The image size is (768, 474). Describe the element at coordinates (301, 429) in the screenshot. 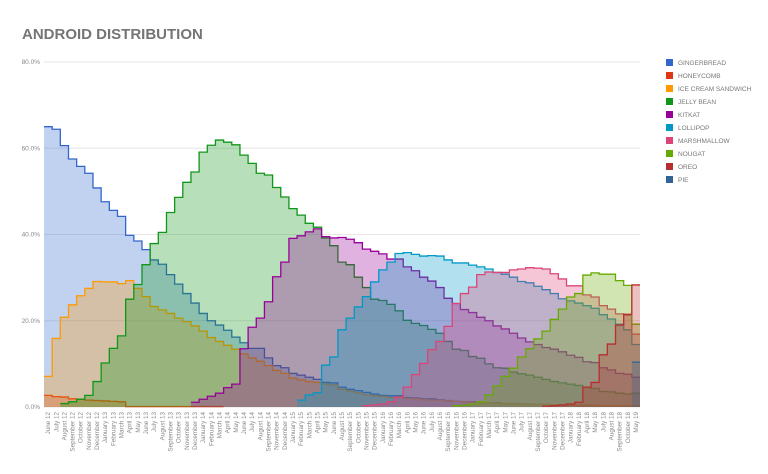

I see `x-tick-label: February 15` at that location.